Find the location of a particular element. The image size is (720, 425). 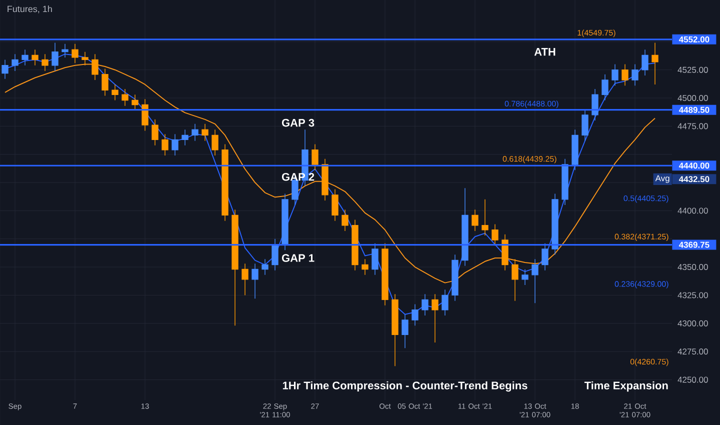

y-tick-label: 4275.00 is located at coordinates (693, 351).